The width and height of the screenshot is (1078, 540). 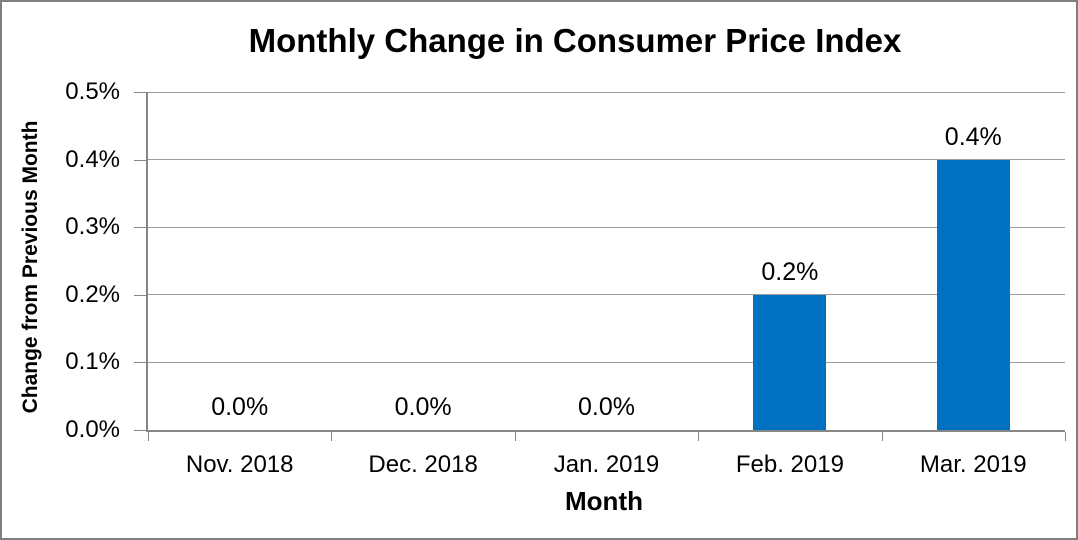 What do you see at coordinates (239, 464) in the screenshot?
I see `x-tick-label: Nov. 2018` at bounding box center [239, 464].